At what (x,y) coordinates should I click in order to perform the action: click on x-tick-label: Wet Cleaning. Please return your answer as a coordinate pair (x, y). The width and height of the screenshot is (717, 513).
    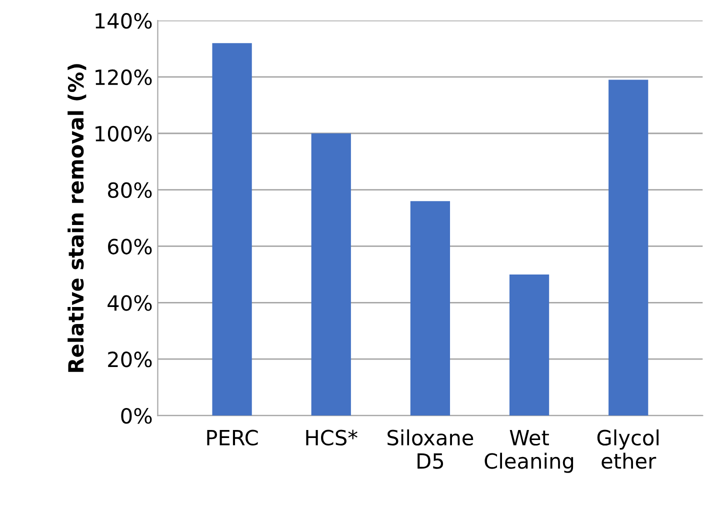
    Looking at the image, I should click on (529, 451).